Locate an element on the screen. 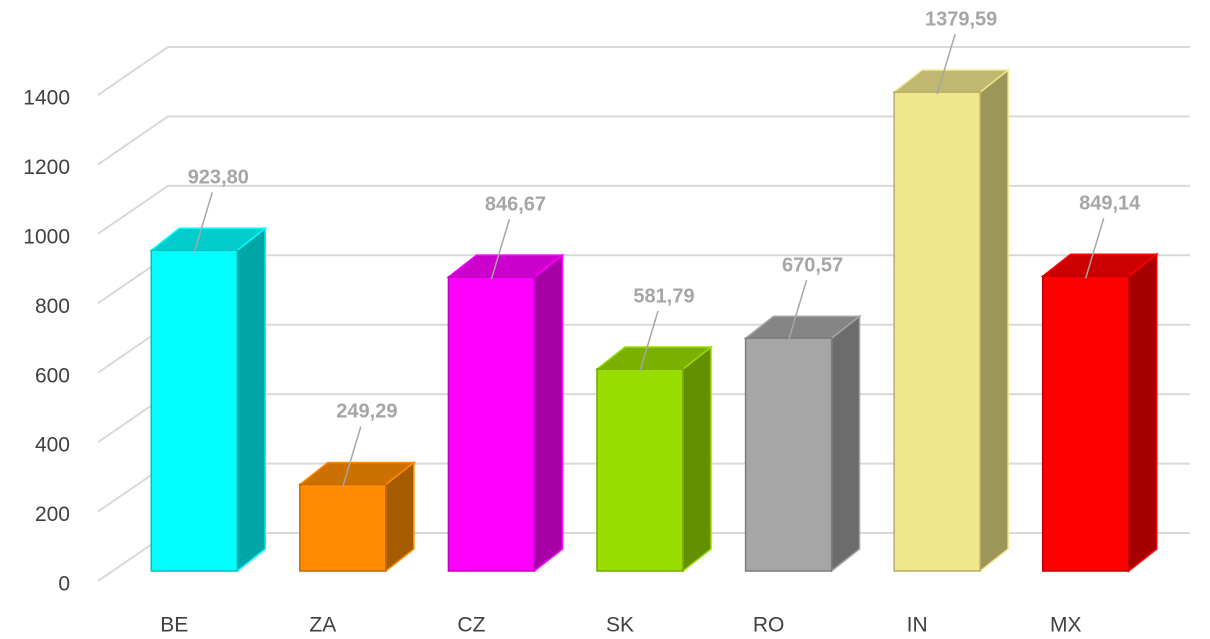 This screenshot has height=639, width=1210. x-tick-label: MX is located at coordinates (1066, 625).